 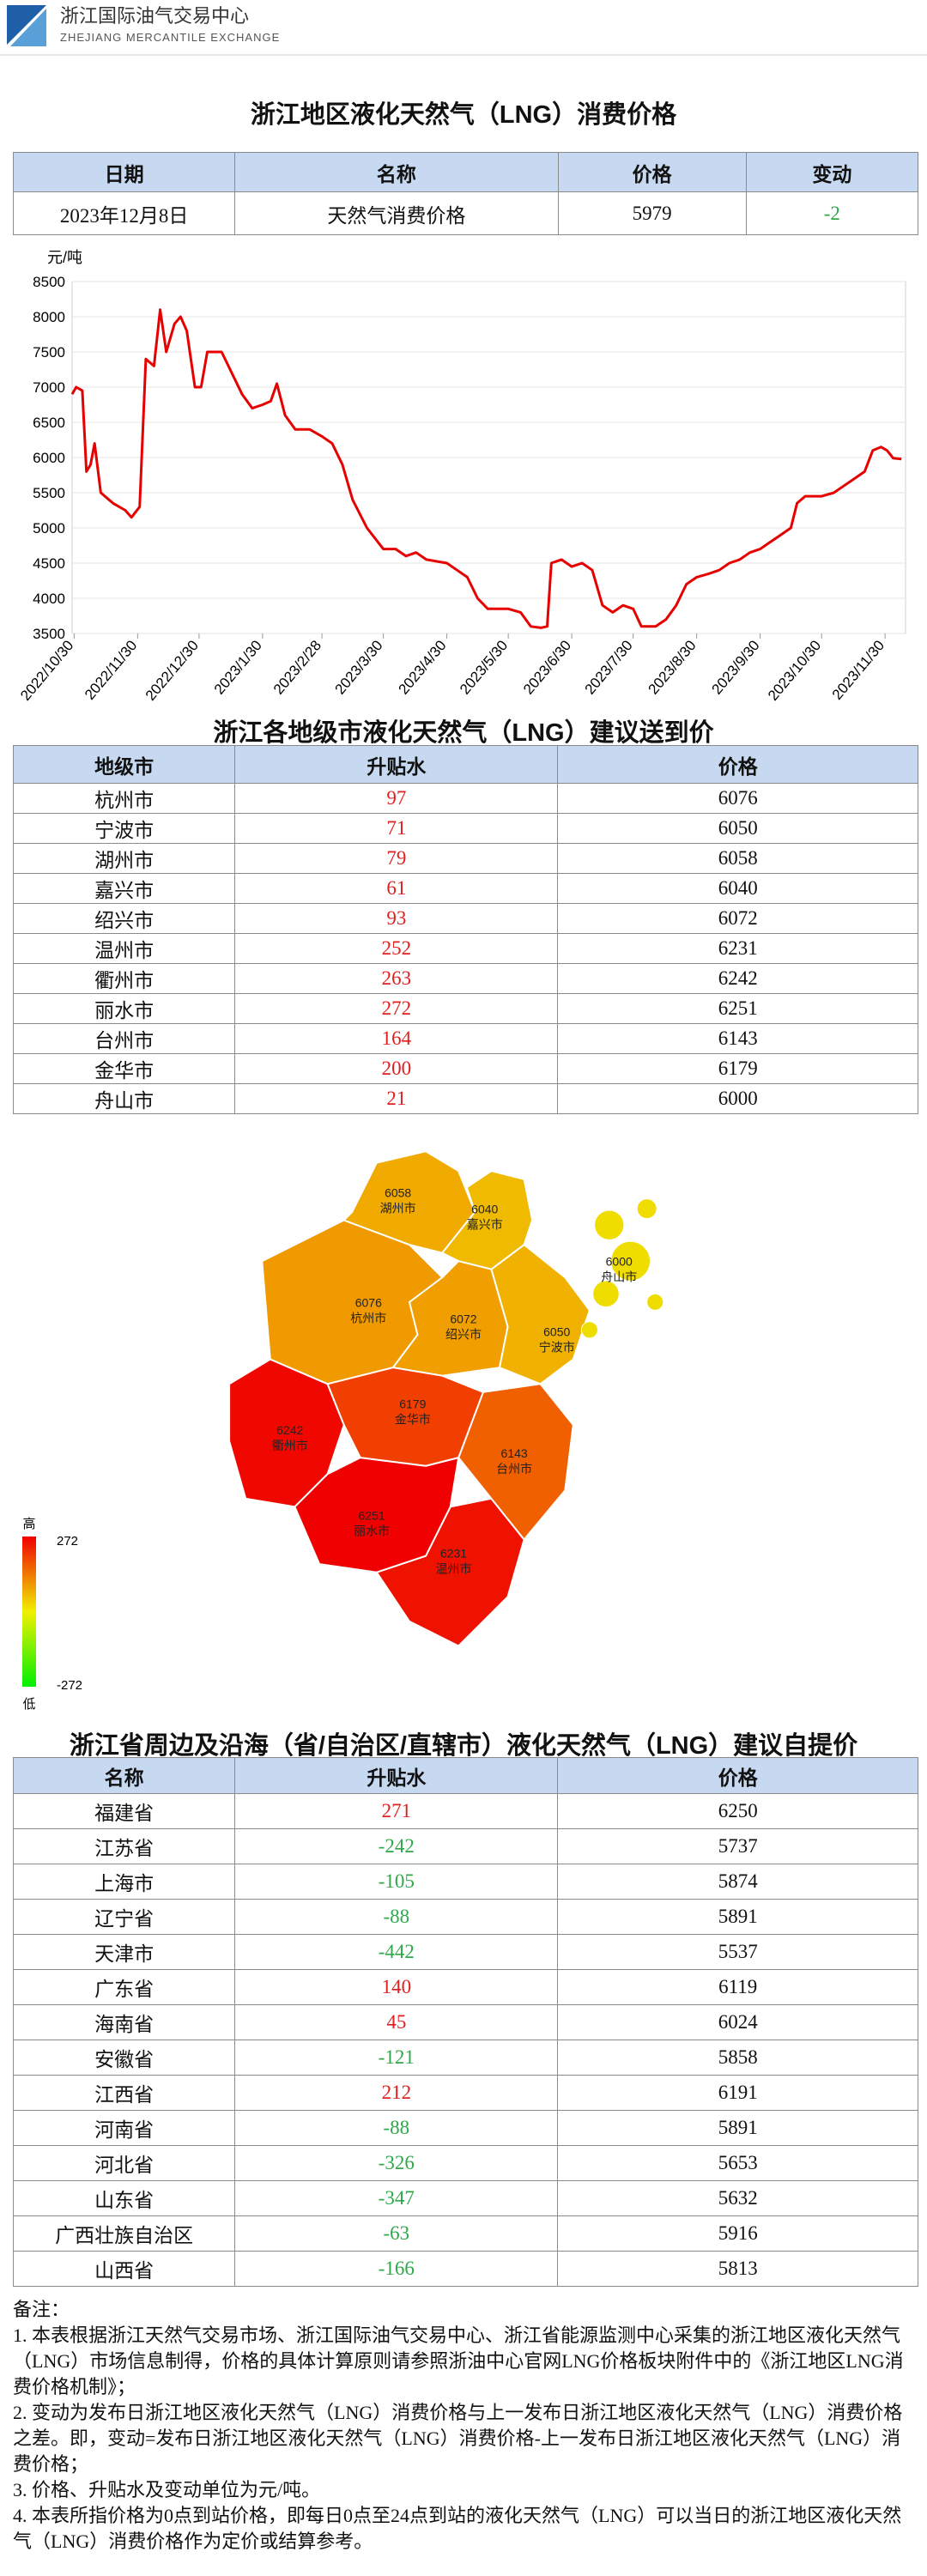 What do you see at coordinates (609, 667) in the screenshot?
I see `x-tick-label: 2023/7/30` at bounding box center [609, 667].